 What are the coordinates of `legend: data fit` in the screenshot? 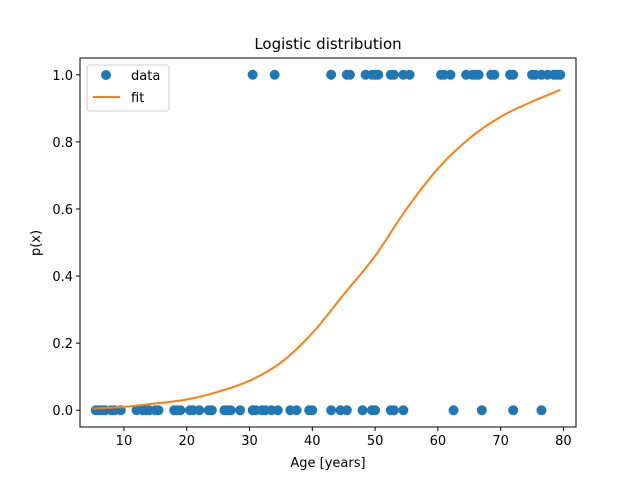 It's located at (128, 88).